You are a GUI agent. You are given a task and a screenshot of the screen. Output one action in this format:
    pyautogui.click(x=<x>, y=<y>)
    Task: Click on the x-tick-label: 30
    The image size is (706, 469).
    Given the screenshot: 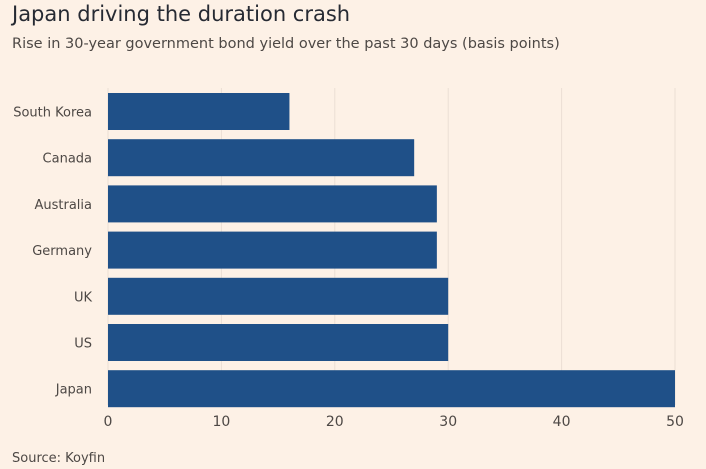 What is the action you would take?
    pyautogui.click(x=448, y=422)
    